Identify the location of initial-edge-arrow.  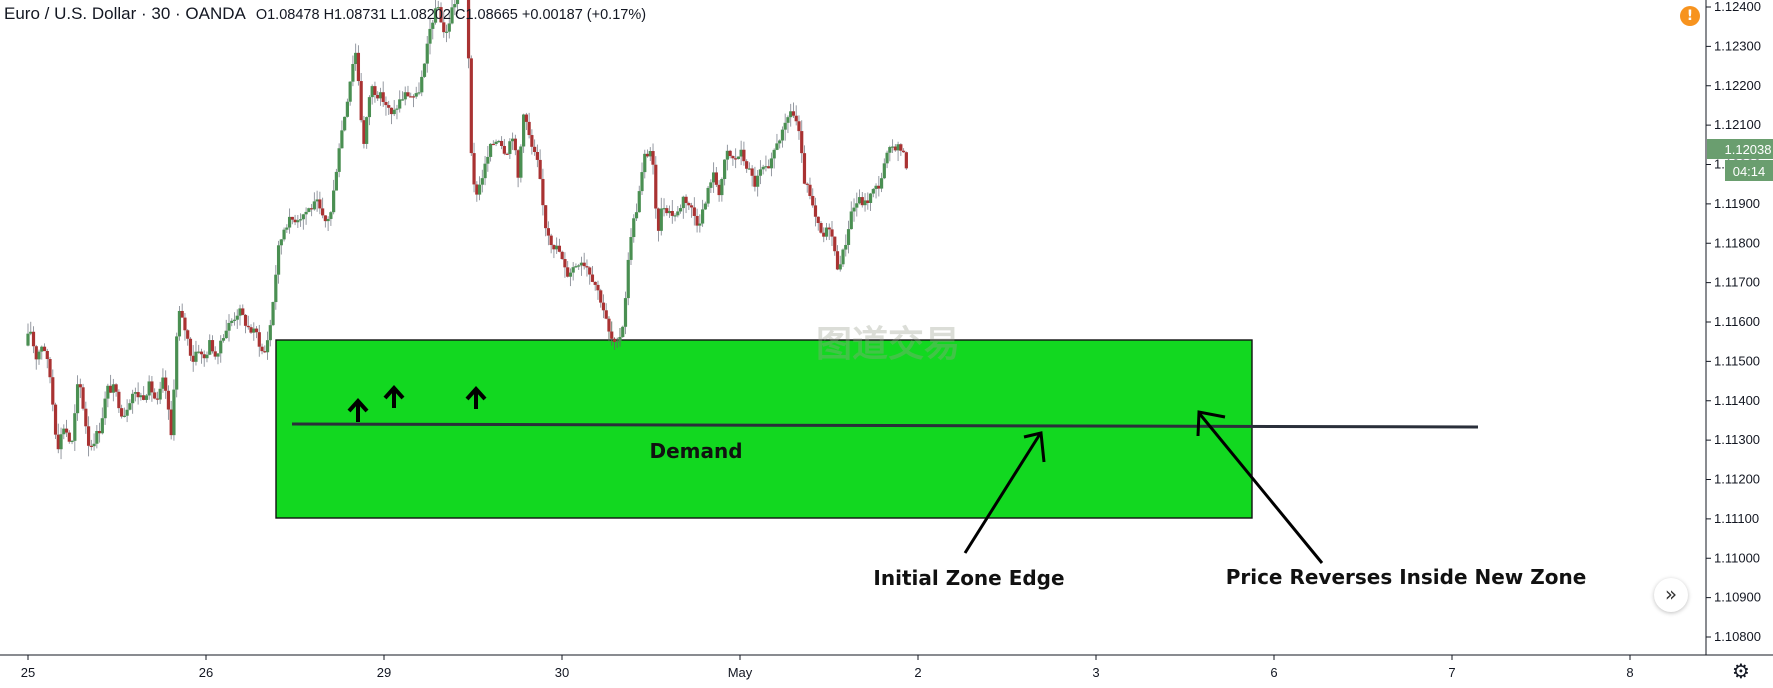
(1004, 492).